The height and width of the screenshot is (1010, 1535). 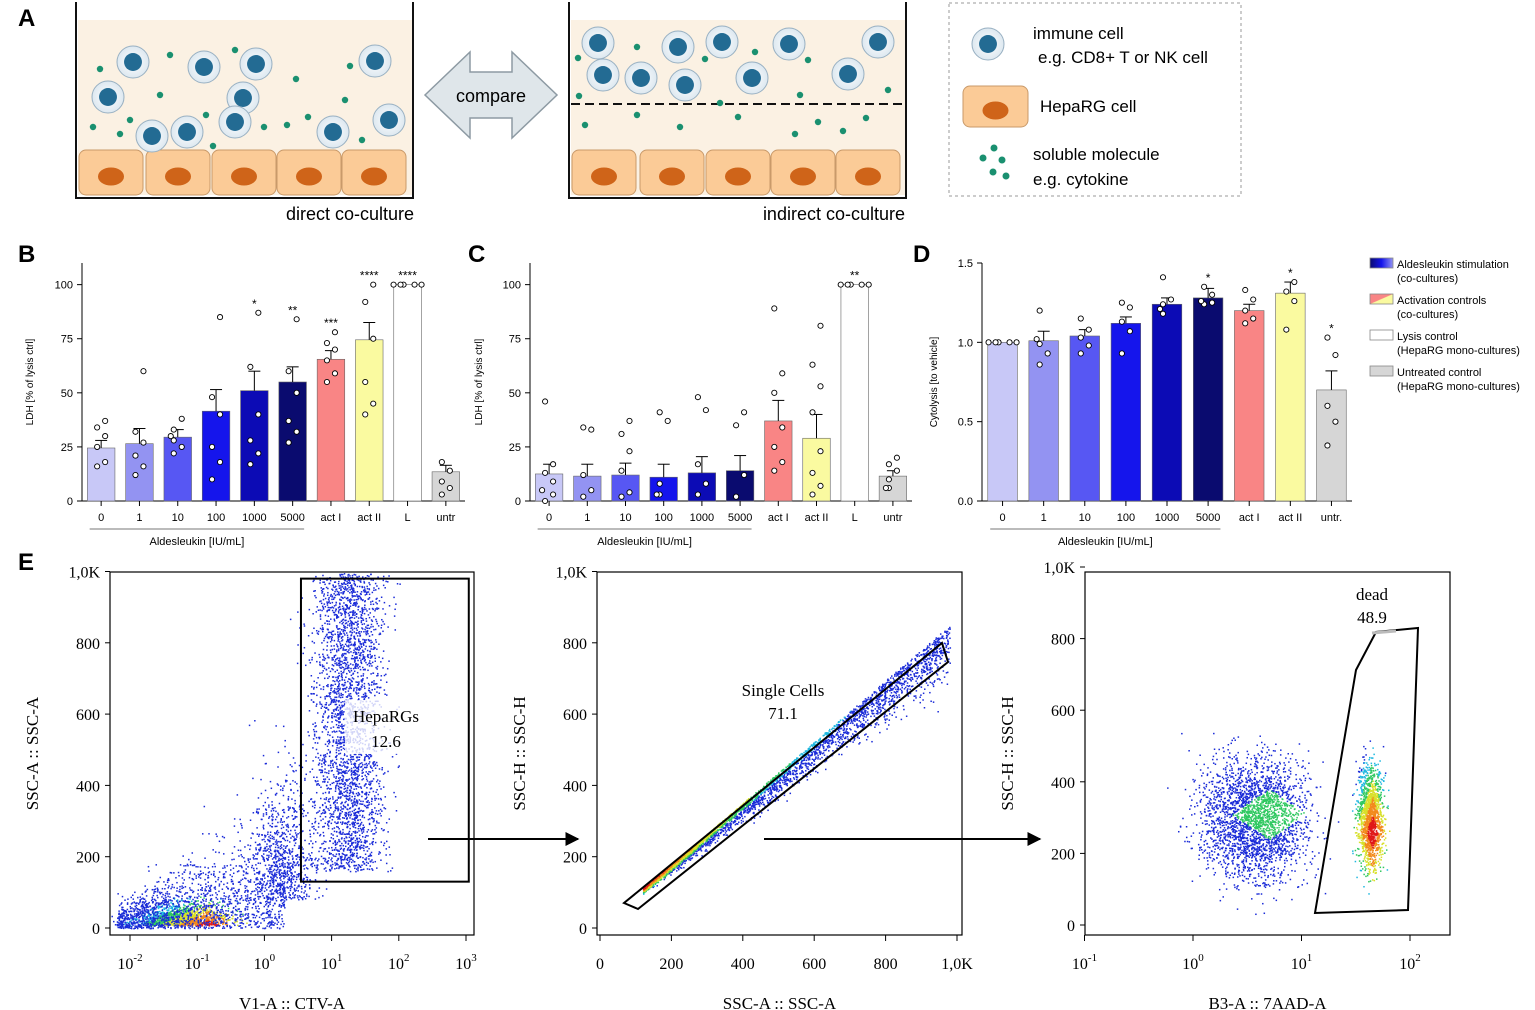 What do you see at coordinates (1331, 329) in the screenshot?
I see `significance-marker: *` at bounding box center [1331, 329].